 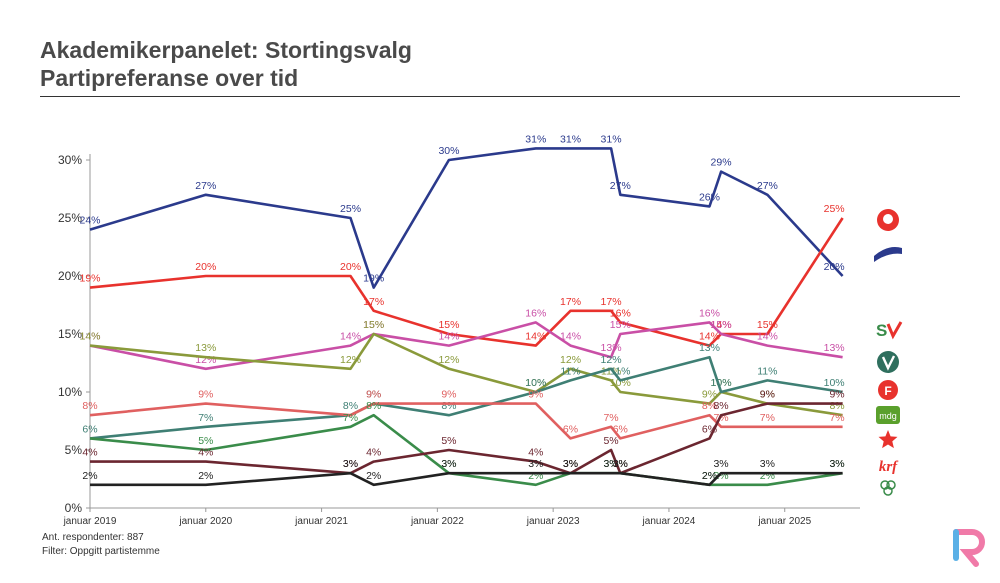 What do you see at coordinates (448, 151) in the screenshot?
I see `data-label: 30%` at bounding box center [448, 151].